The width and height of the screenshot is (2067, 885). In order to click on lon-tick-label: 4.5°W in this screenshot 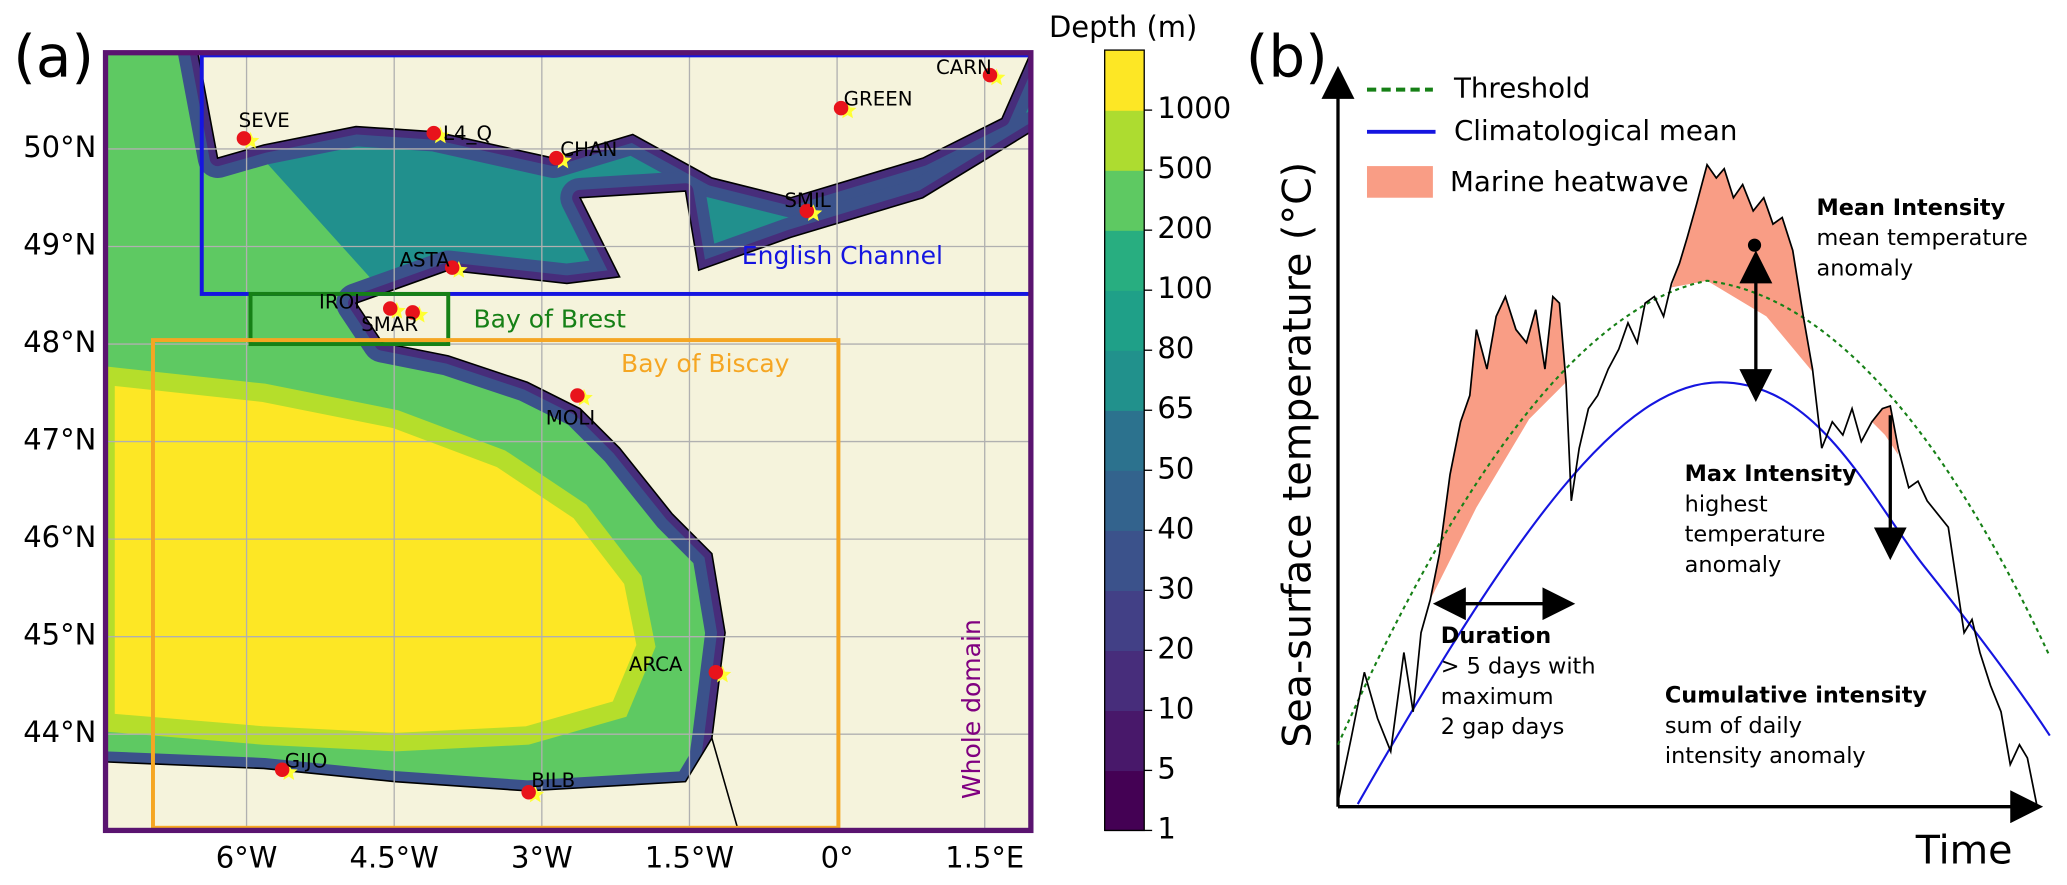, I will do `click(394, 857)`.